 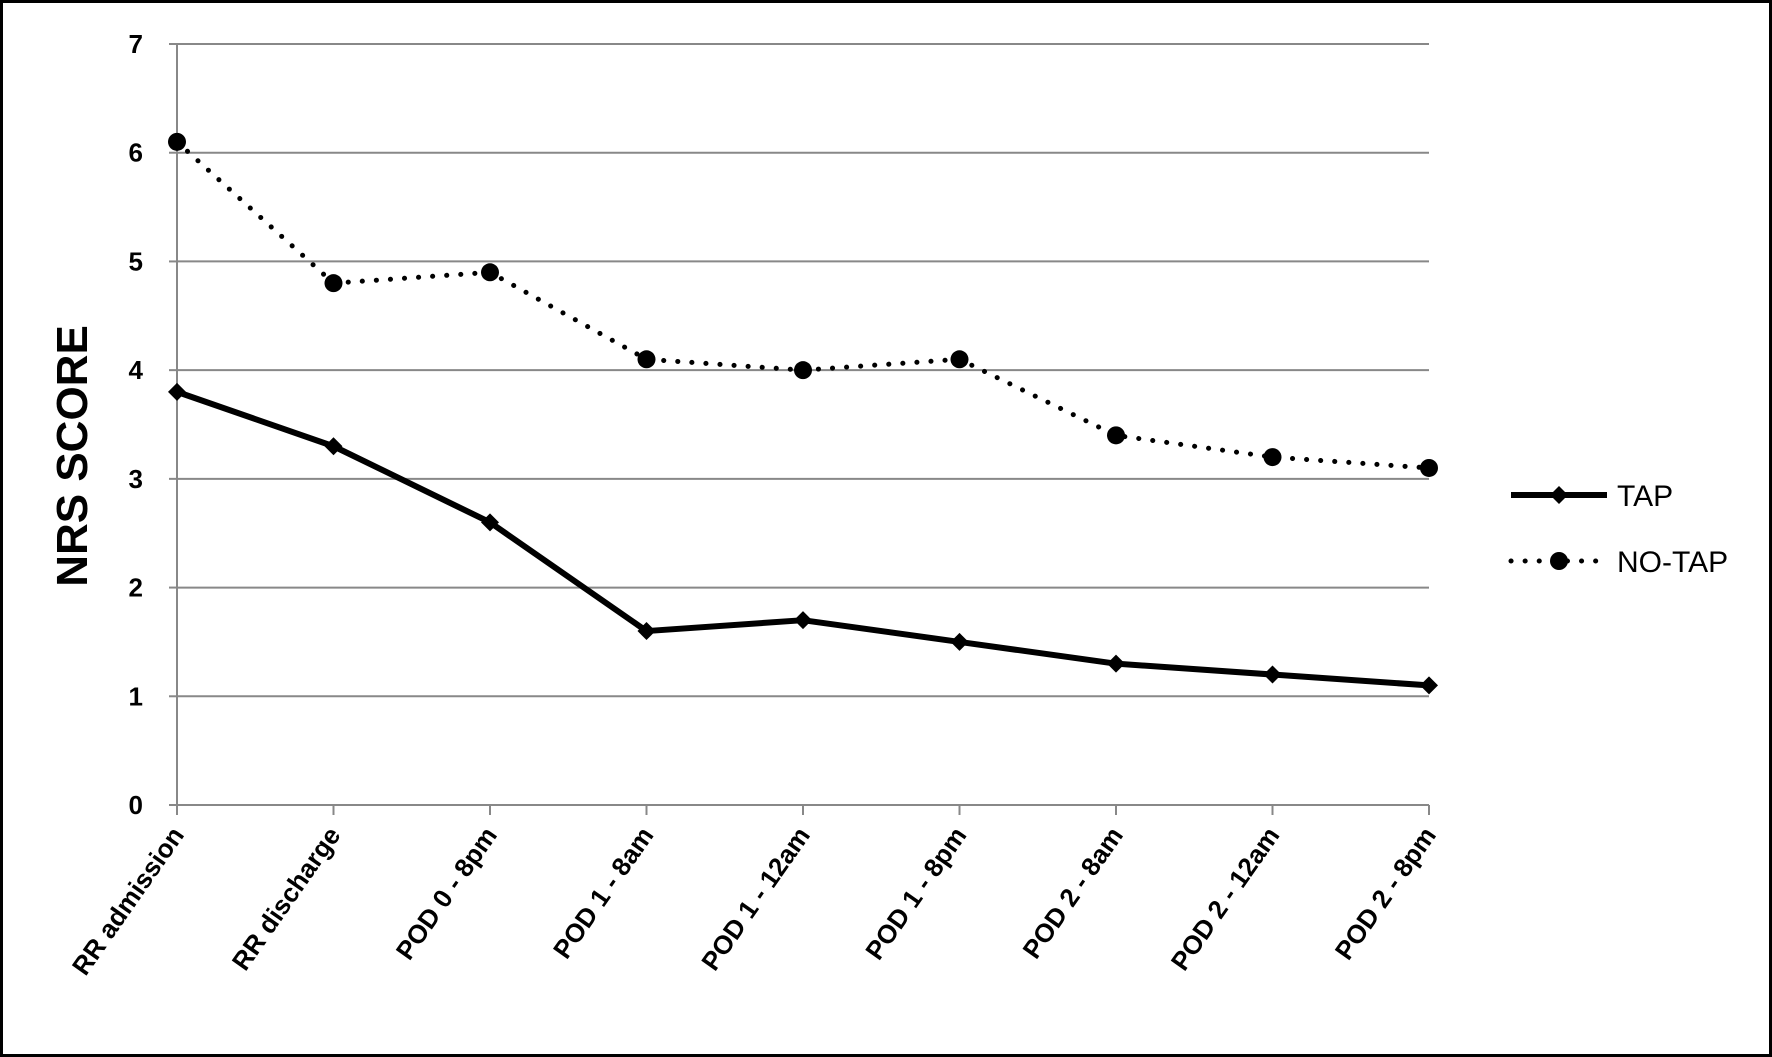 I want to click on y-tick-label: 2, so click(x=136, y=588).